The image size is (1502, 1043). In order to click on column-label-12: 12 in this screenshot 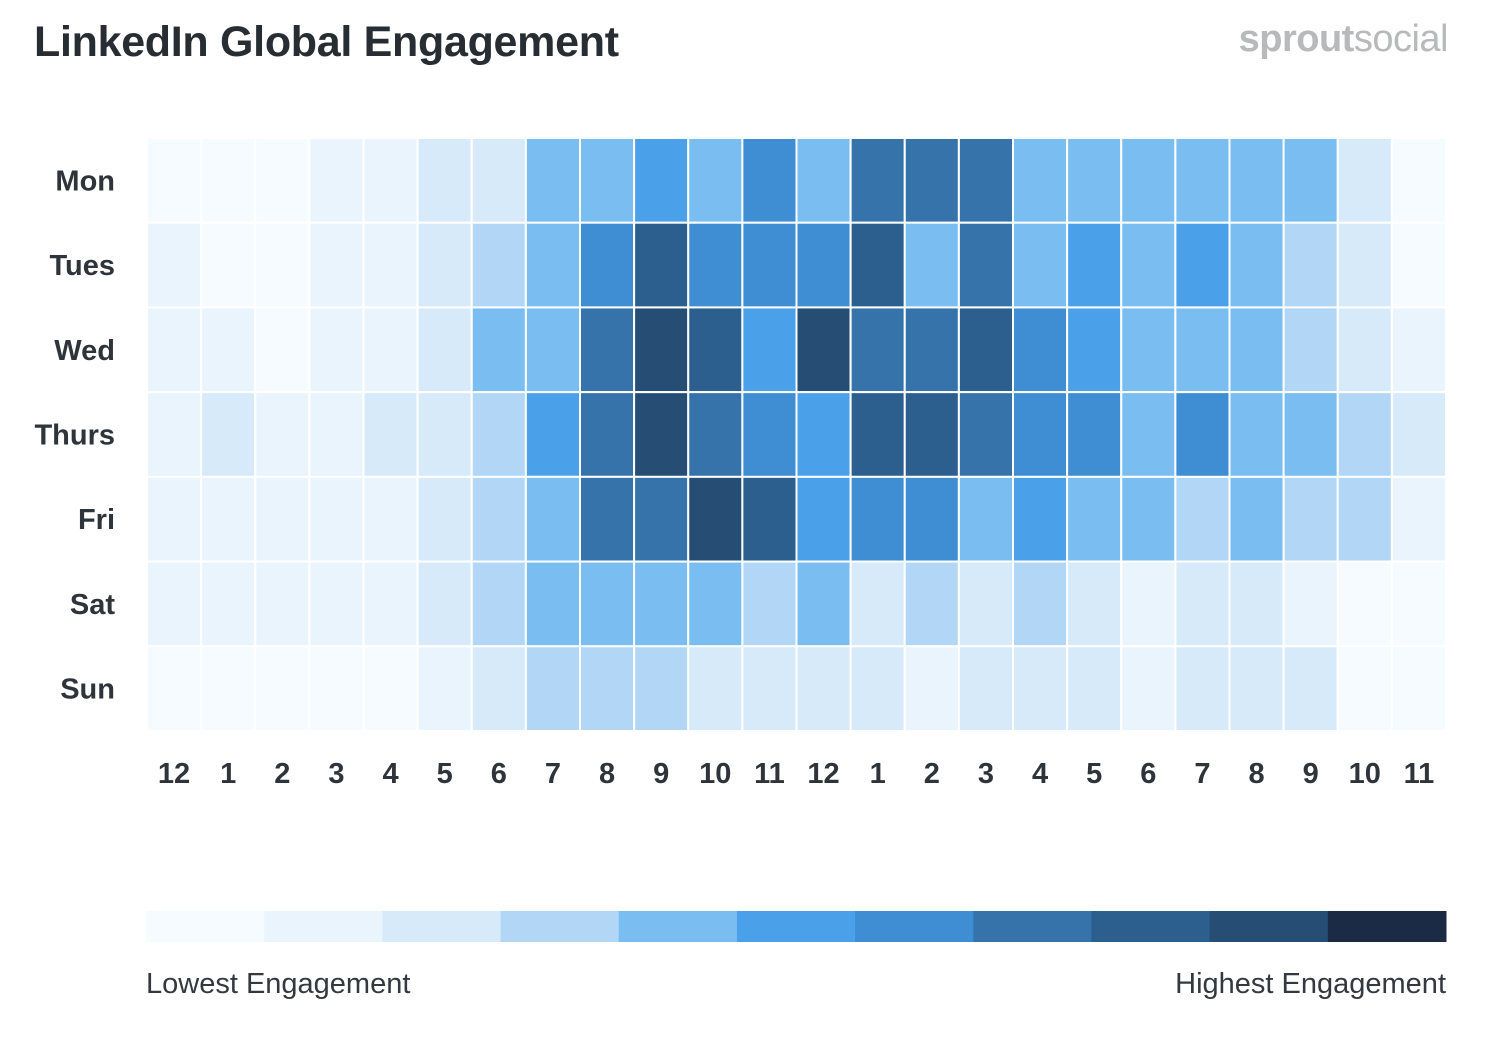, I will do `click(823, 774)`.